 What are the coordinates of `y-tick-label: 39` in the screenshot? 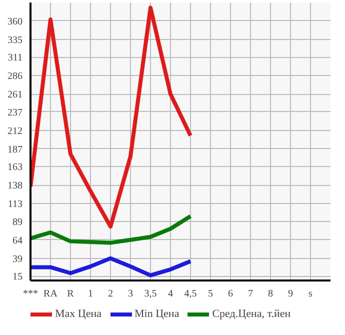 It's located at (17, 259).